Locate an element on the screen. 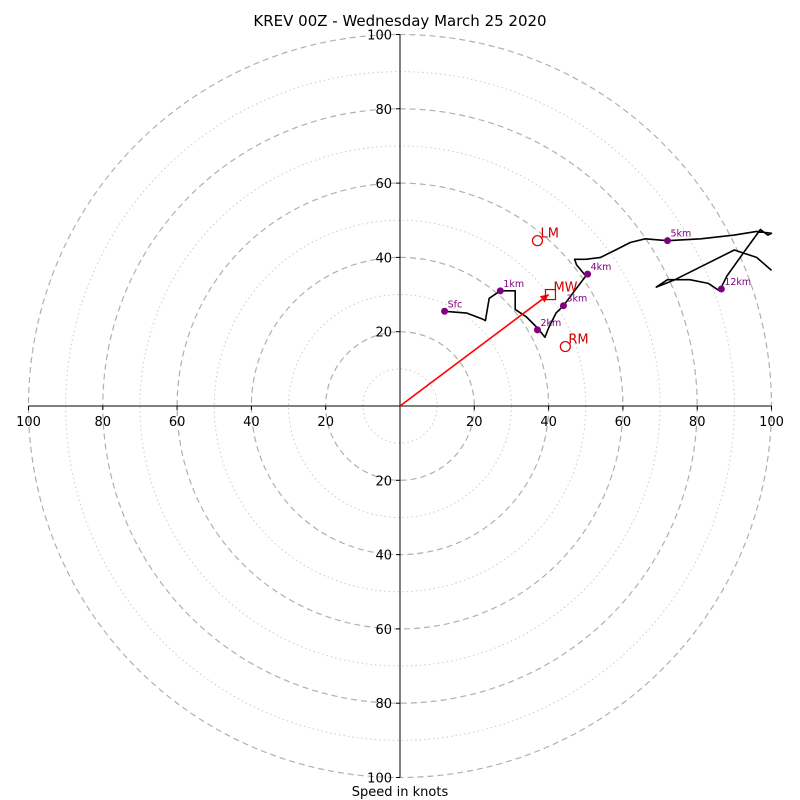 The width and height of the screenshot is (800, 800). height-marker-label: Sfc is located at coordinates (455, 304).